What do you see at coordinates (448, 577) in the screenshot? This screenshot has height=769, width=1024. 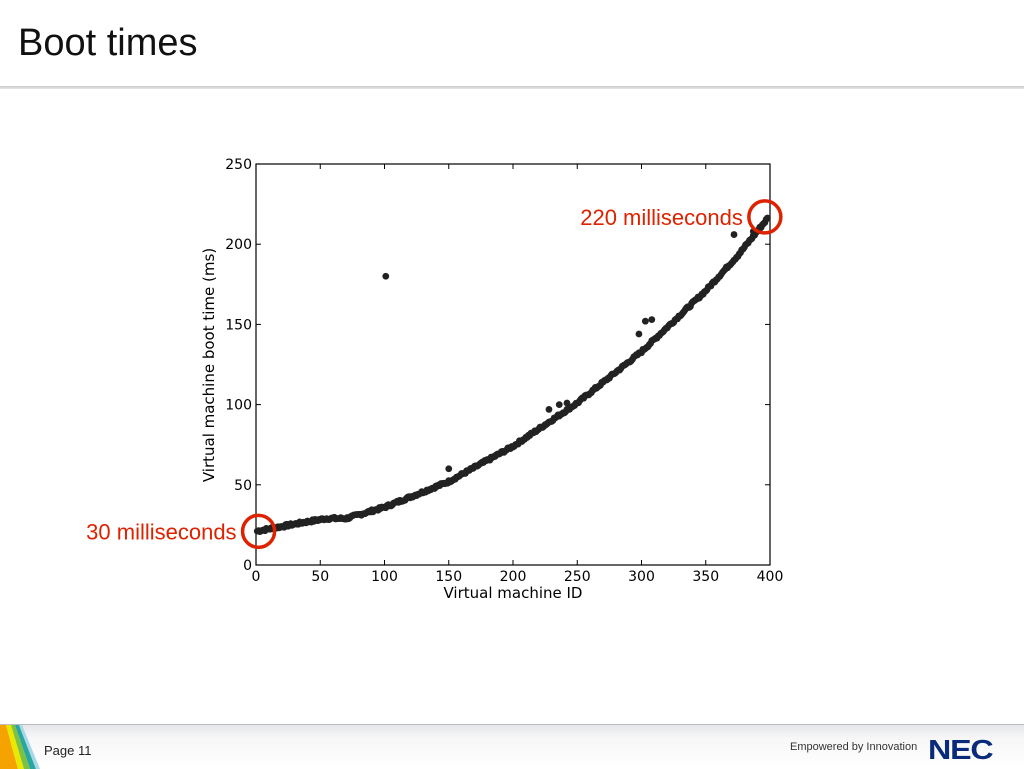 I see `x-tick-label: 150` at bounding box center [448, 577].